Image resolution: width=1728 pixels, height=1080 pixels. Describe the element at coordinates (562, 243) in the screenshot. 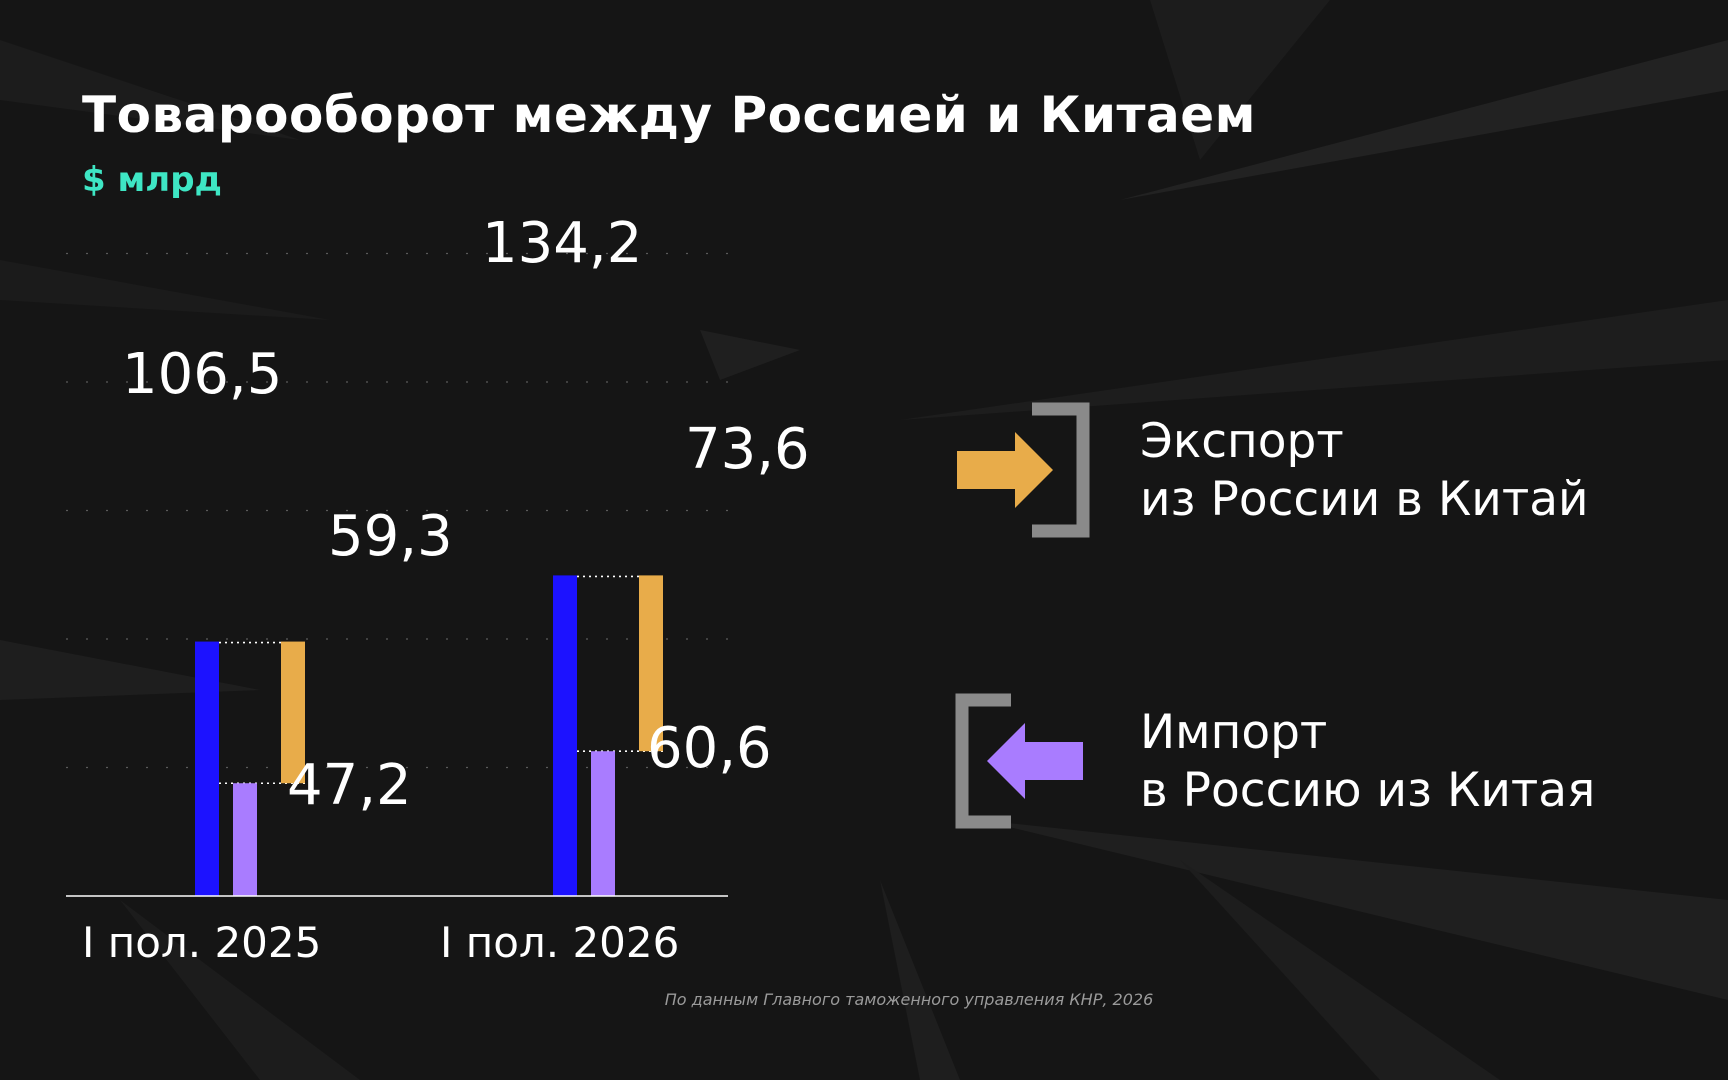

I see `value-label-total: 134,2` at that location.